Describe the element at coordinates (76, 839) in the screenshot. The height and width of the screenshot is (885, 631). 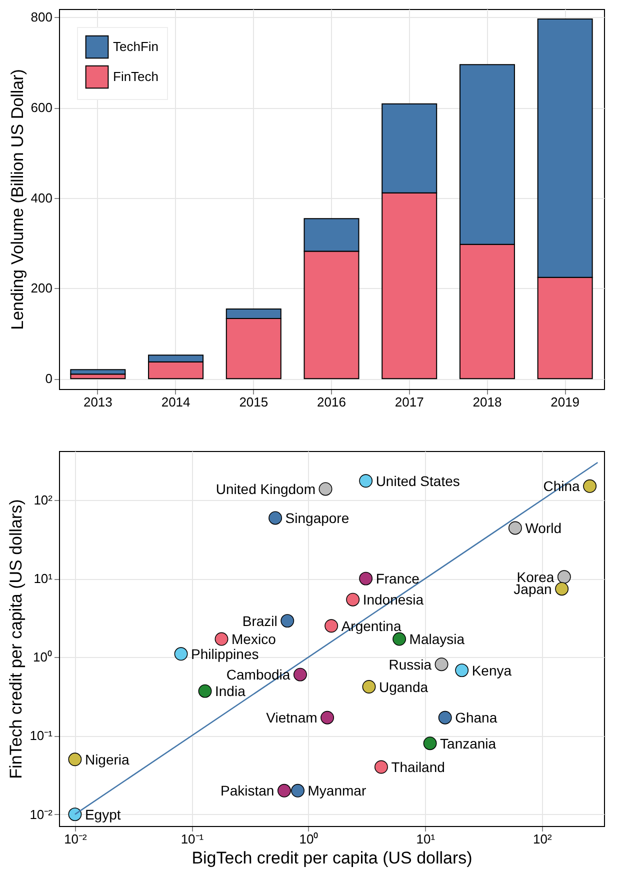
I see `x-tick-label: 10⁻²` at that location.